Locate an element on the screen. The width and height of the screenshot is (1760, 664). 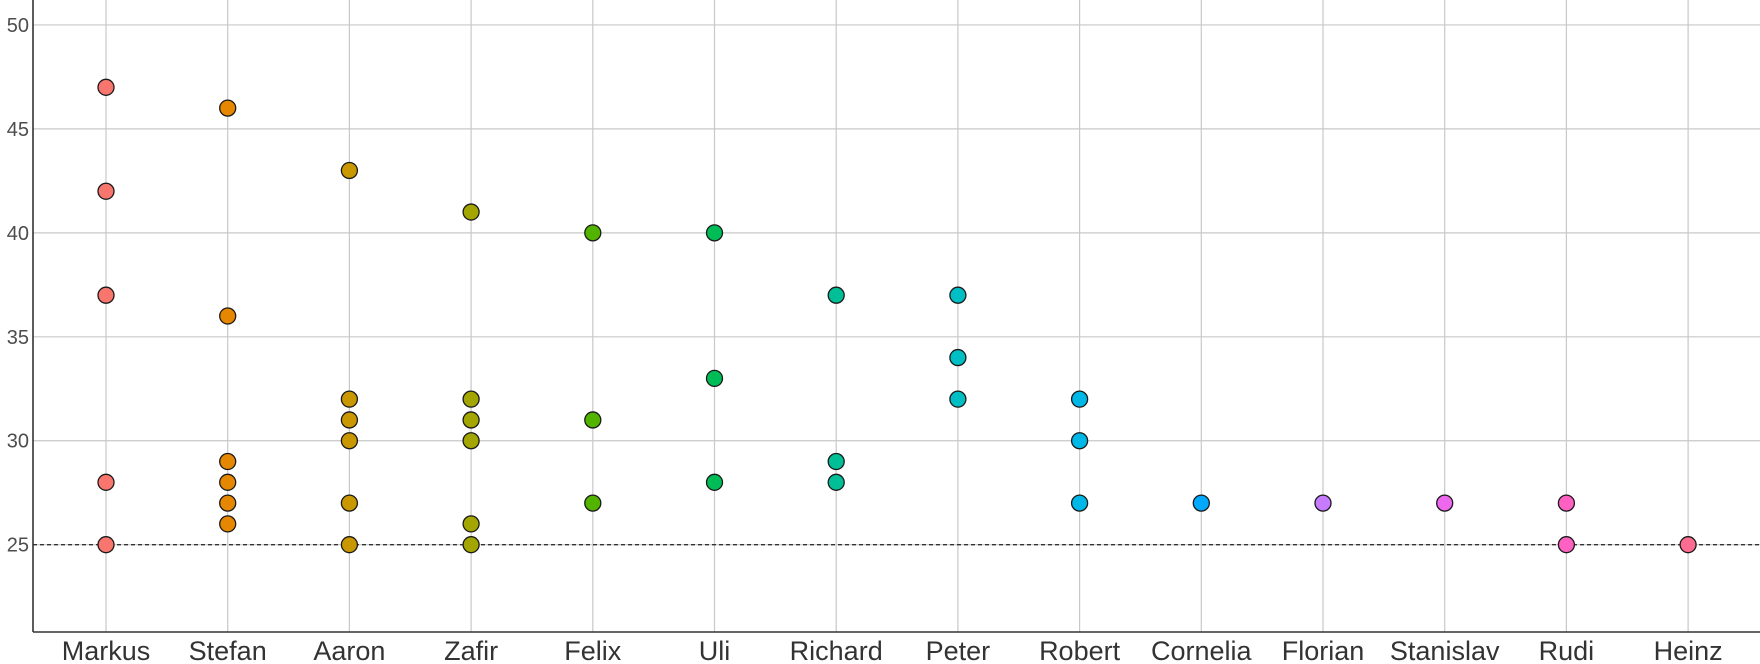
x-tick-label: Markus is located at coordinates (106, 650).